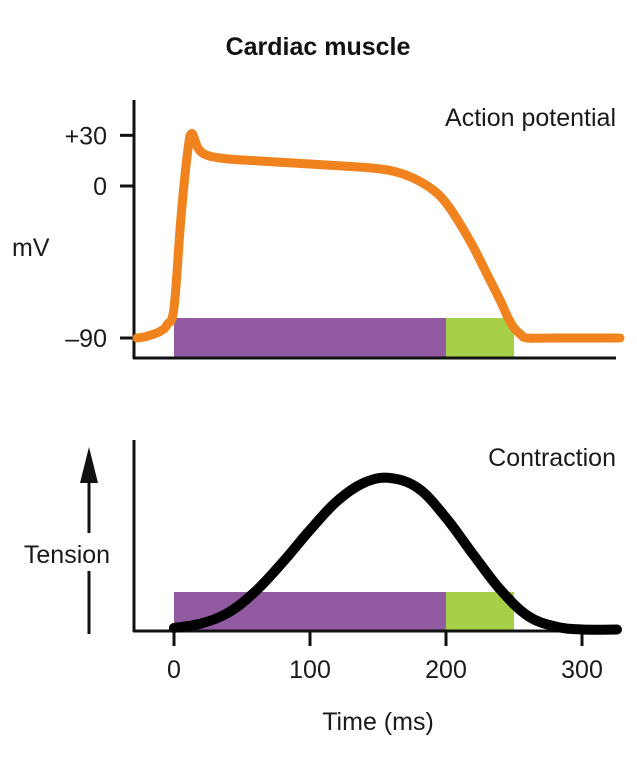 Image resolution: width=637 pixels, height=768 pixels. Describe the element at coordinates (86, 339) in the screenshot. I see `y-tick-label: –90` at that location.